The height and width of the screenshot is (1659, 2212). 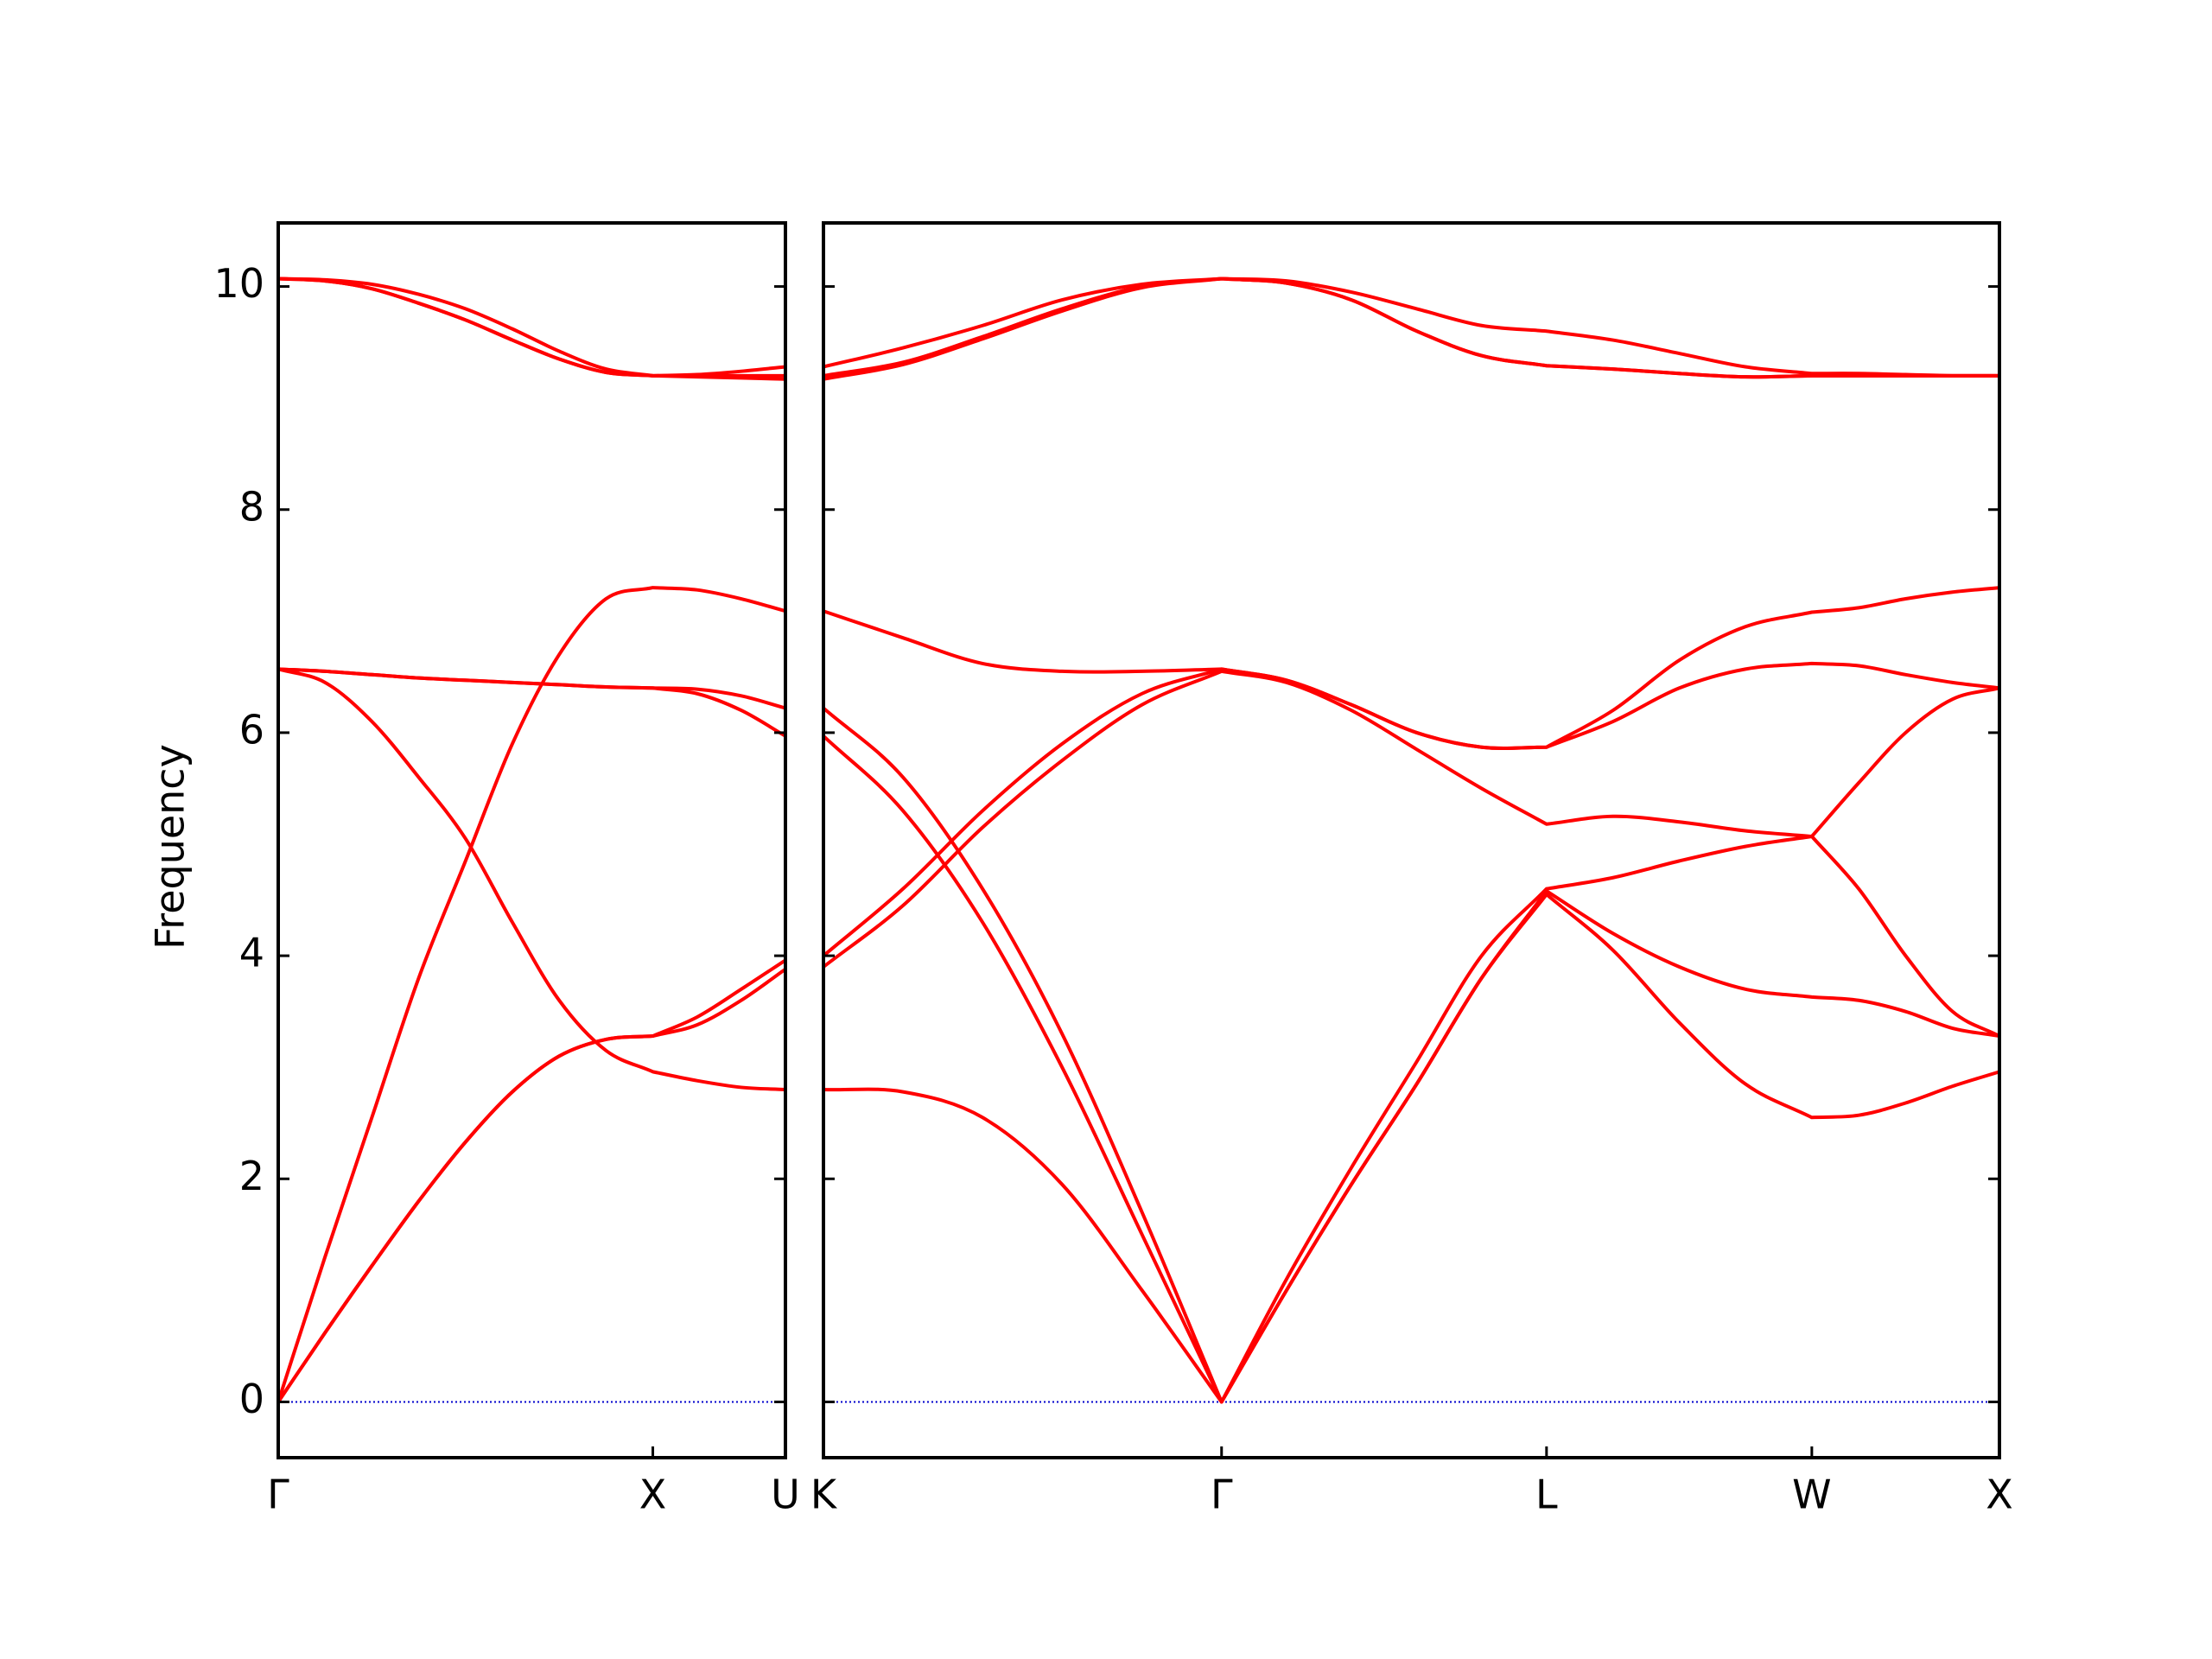 I want to click on x-tick-label: K, so click(x=824, y=1494).